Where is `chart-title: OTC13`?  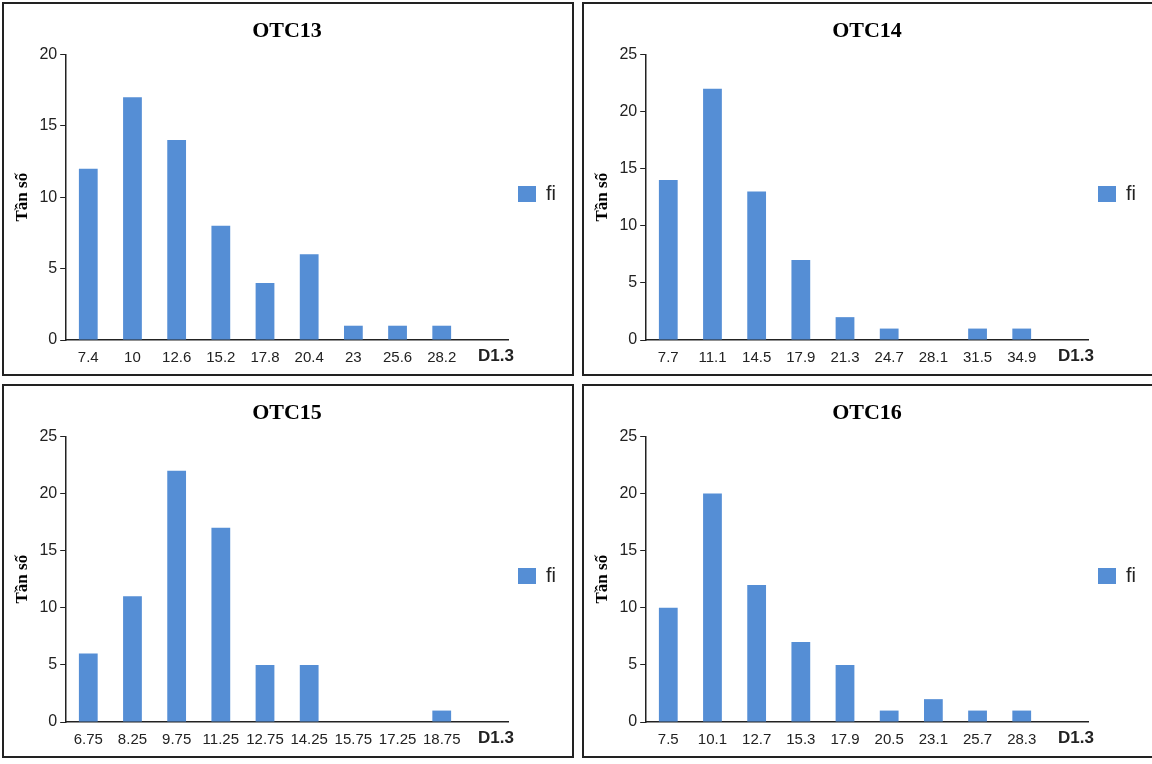 chart-title: OTC13 is located at coordinates (287, 29).